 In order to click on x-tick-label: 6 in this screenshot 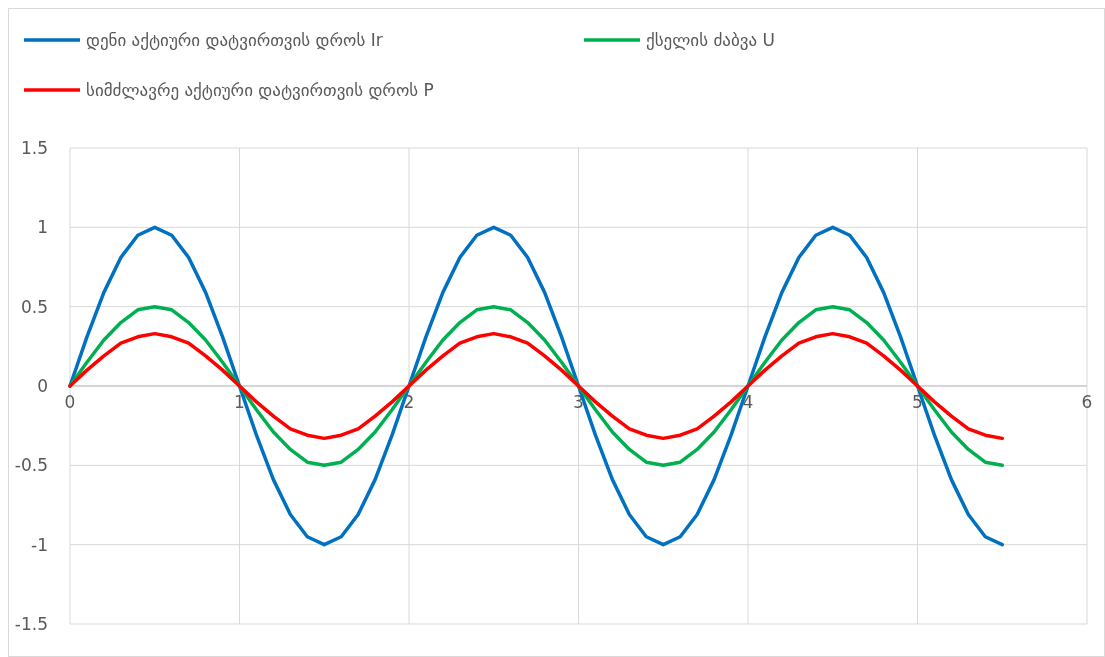, I will do `click(1087, 402)`.